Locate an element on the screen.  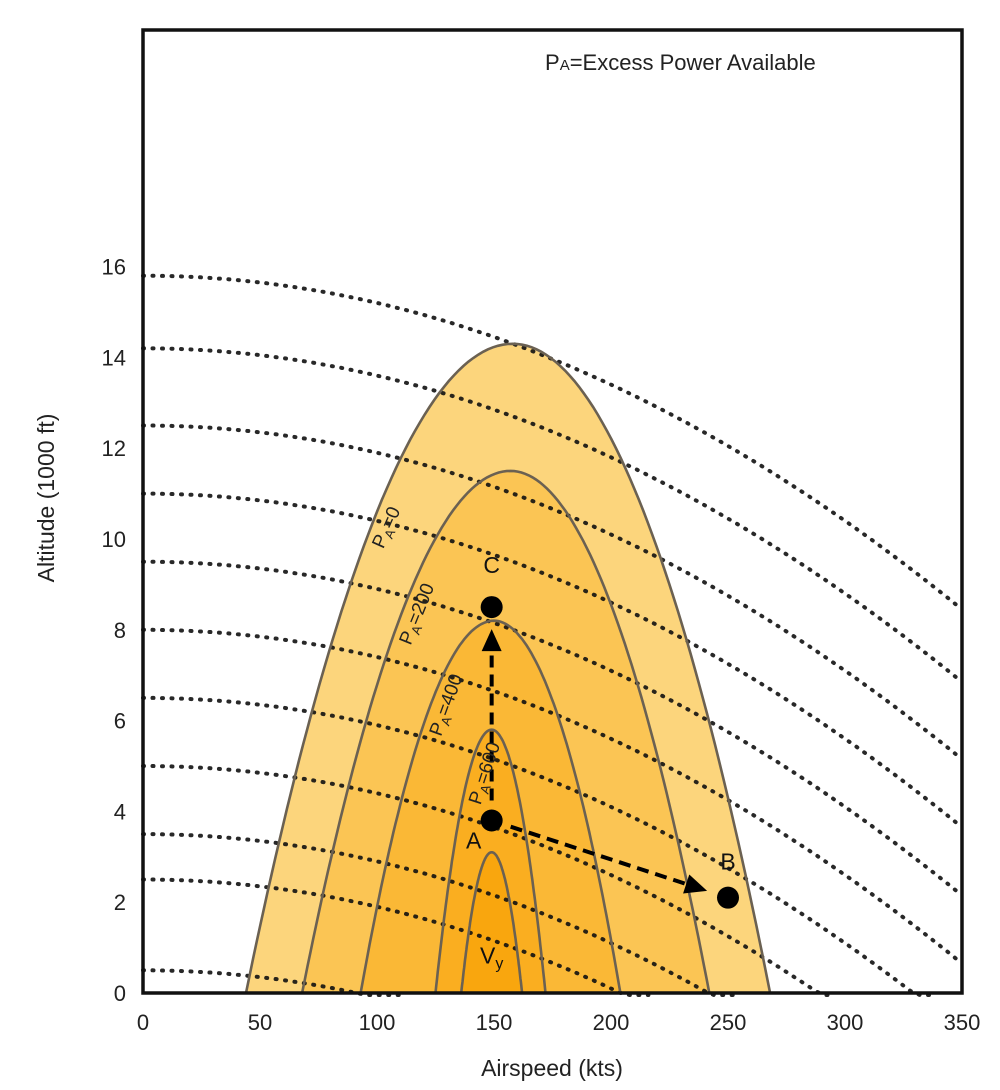
legend-note: PA=Excess Power Available is located at coordinates (680, 62).